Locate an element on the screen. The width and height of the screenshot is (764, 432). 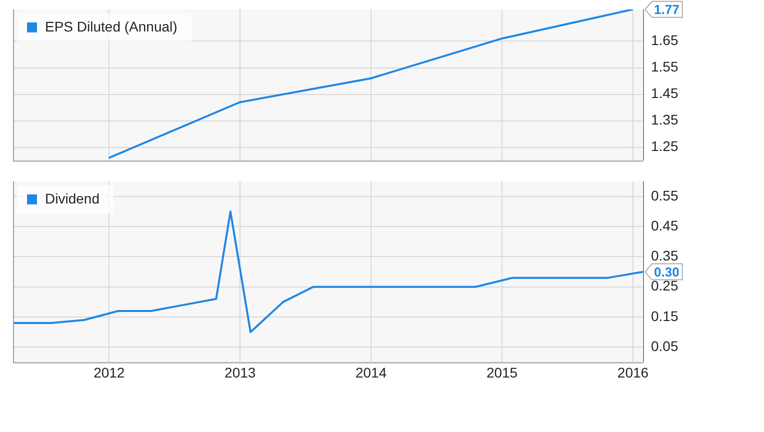
y-tick-label: 0.05 is located at coordinates (664, 346).